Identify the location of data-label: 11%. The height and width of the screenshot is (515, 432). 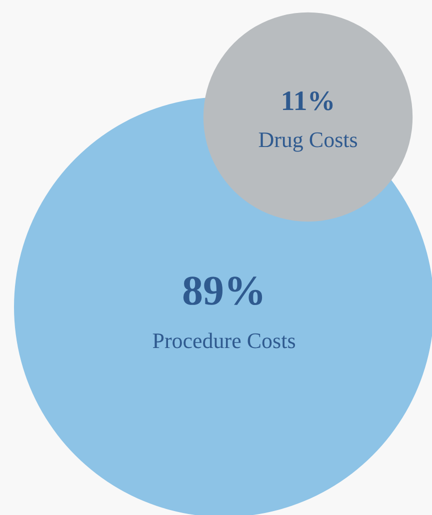
(308, 102).